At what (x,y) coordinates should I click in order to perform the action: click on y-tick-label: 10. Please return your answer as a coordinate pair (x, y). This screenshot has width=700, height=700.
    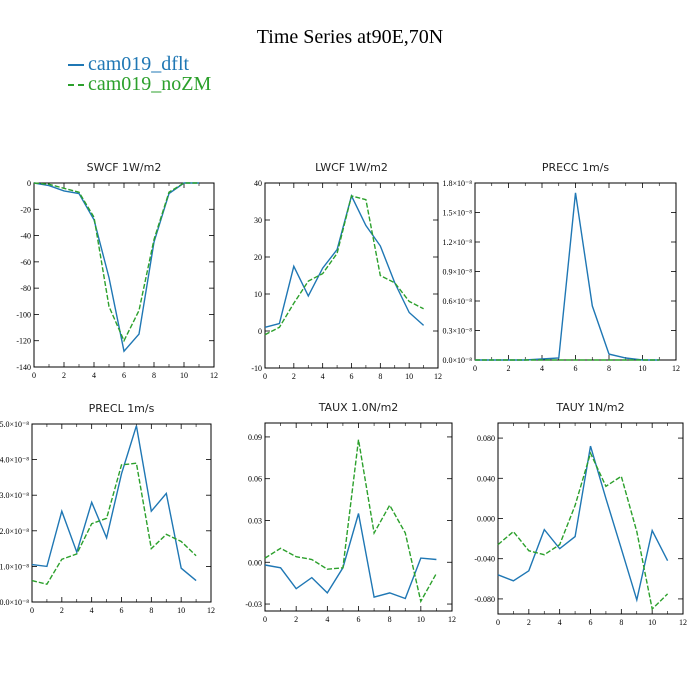
    Looking at the image, I should click on (258, 294).